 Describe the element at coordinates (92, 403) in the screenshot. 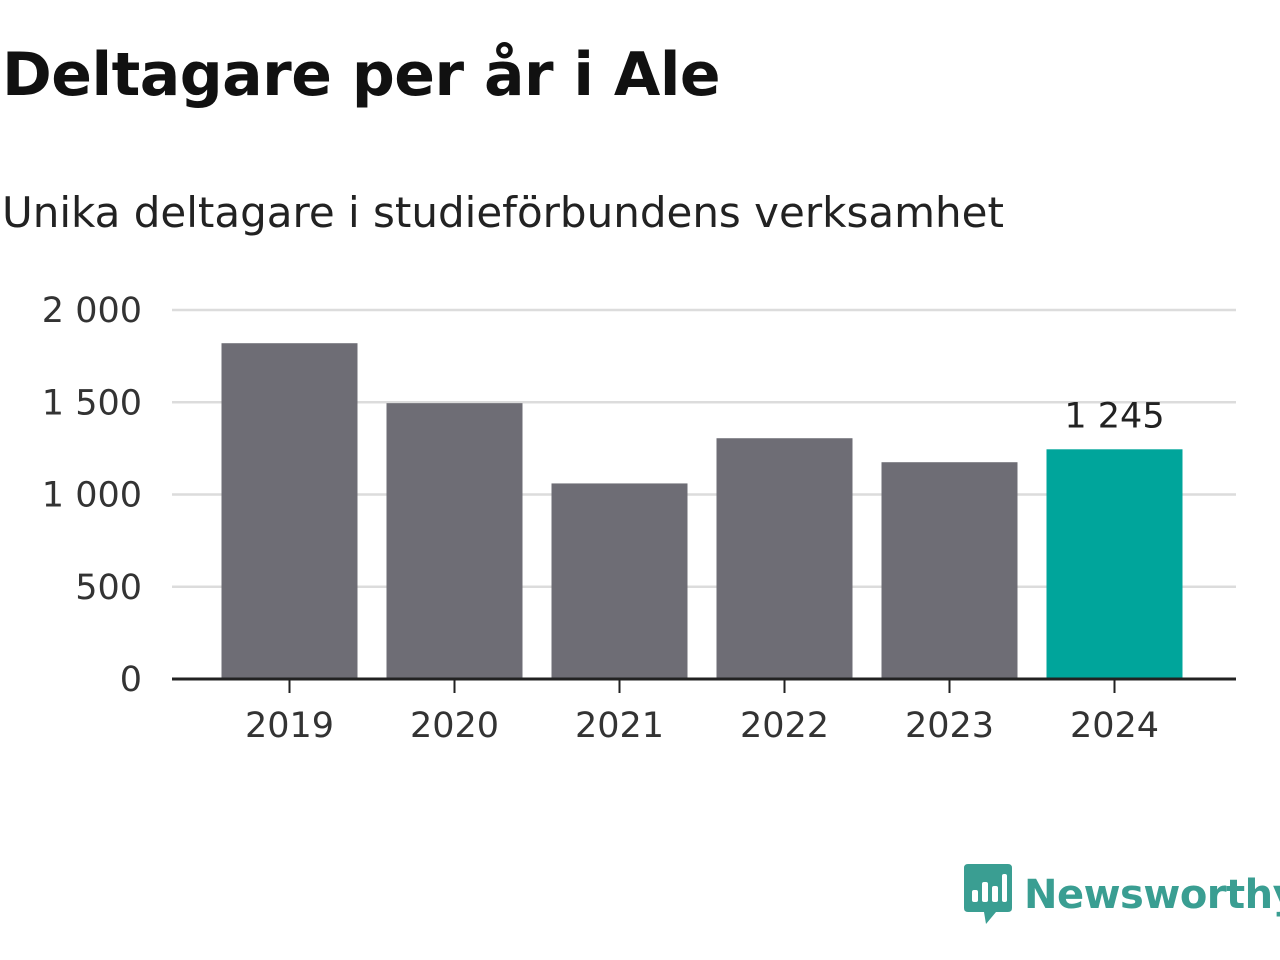

I see `y-tick-label: 1 500` at that location.